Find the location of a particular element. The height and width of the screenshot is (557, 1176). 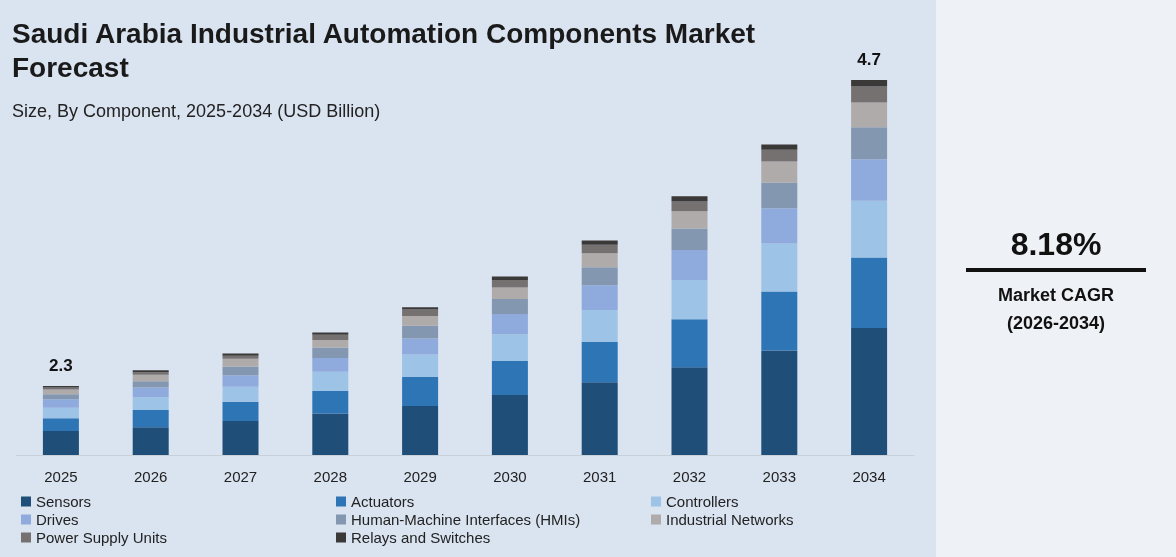

x-tick-label: 2030 is located at coordinates (510, 476).